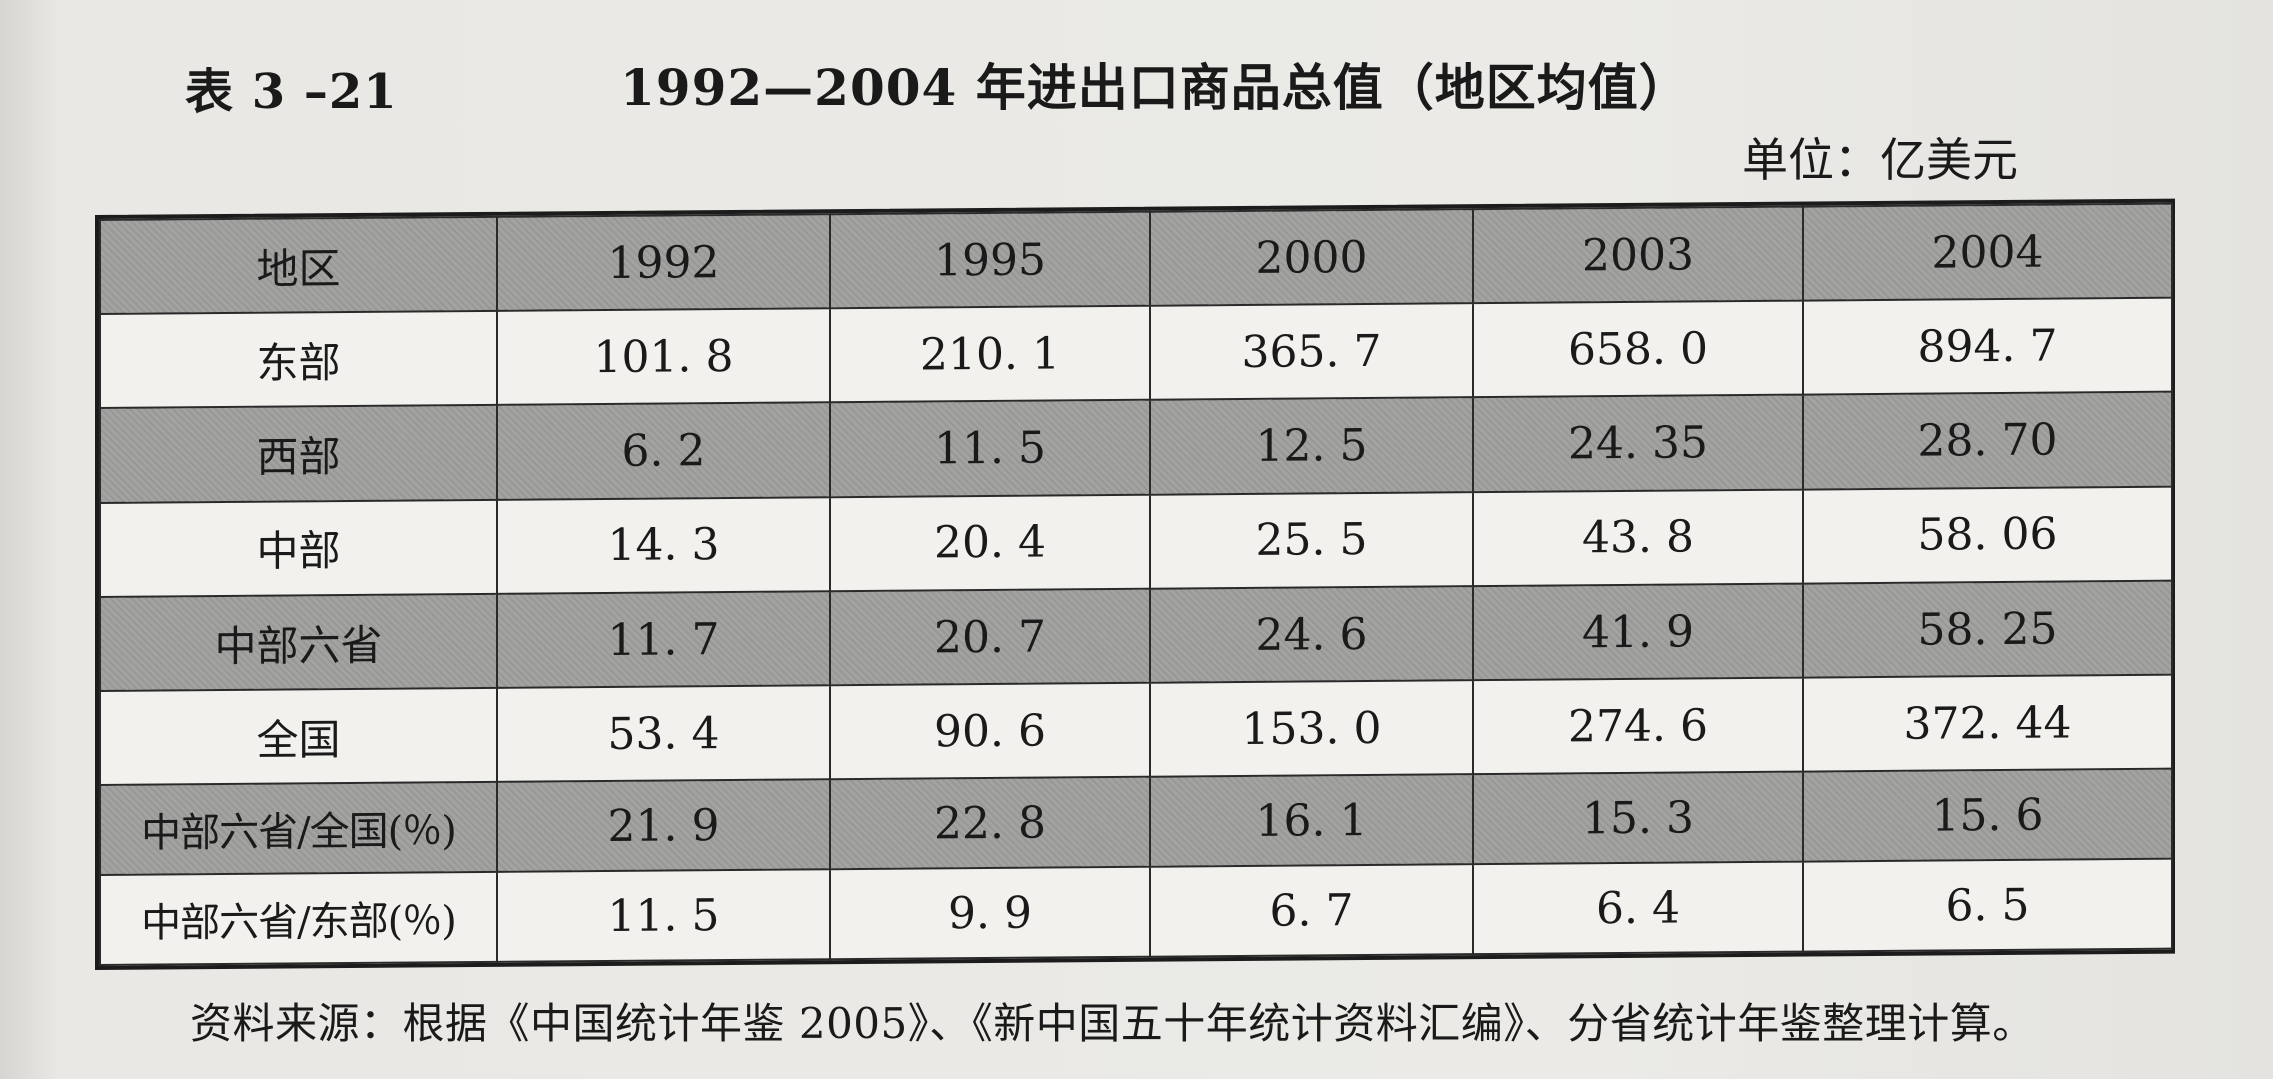 Image resolution: width=2273 pixels, height=1079 pixels. I want to click on table-cell: 658. 0, so click(1638, 349).